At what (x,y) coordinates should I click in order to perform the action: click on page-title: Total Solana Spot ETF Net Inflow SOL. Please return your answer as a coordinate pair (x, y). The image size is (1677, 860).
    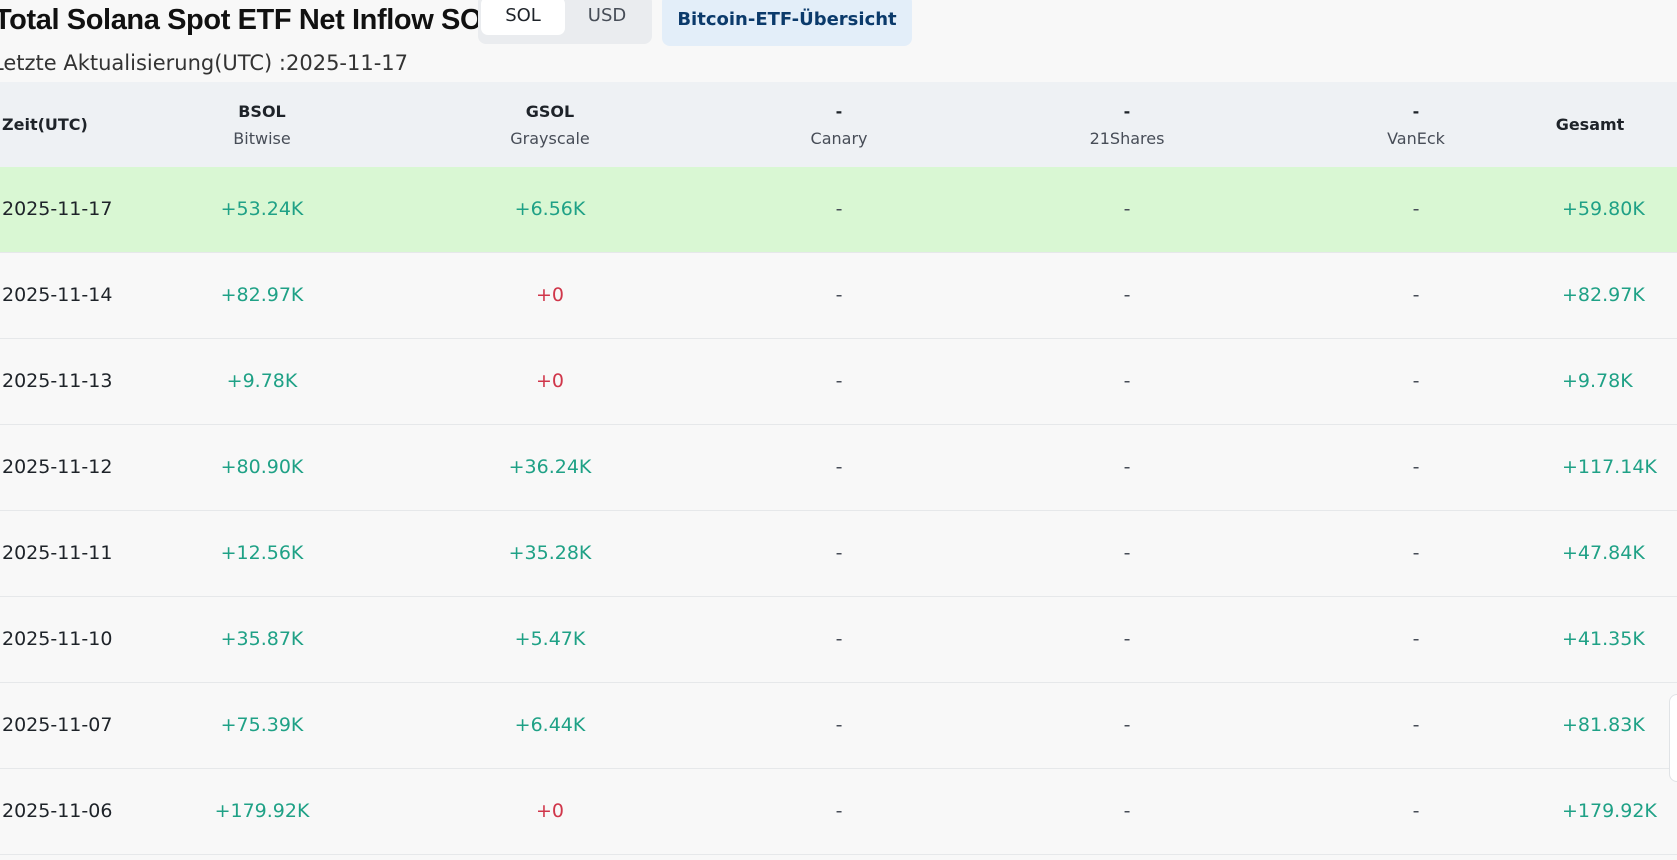
    Looking at the image, I should click on (250, 20).